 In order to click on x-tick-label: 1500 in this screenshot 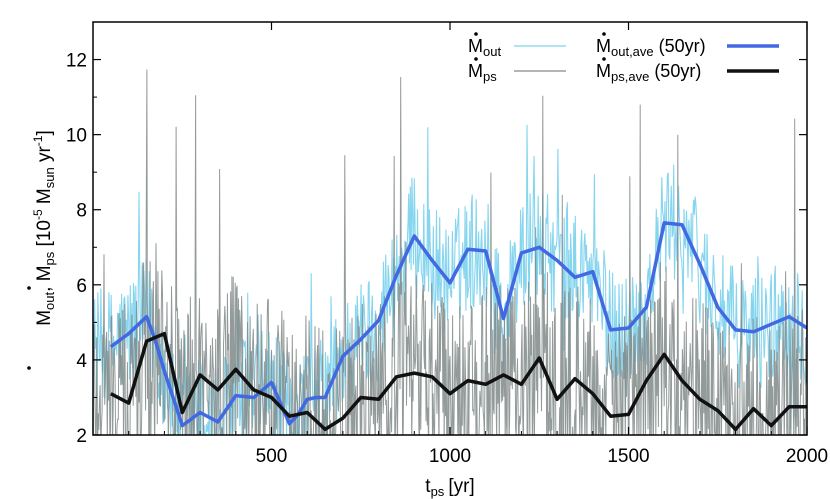, I will do `click(628, 456)`.